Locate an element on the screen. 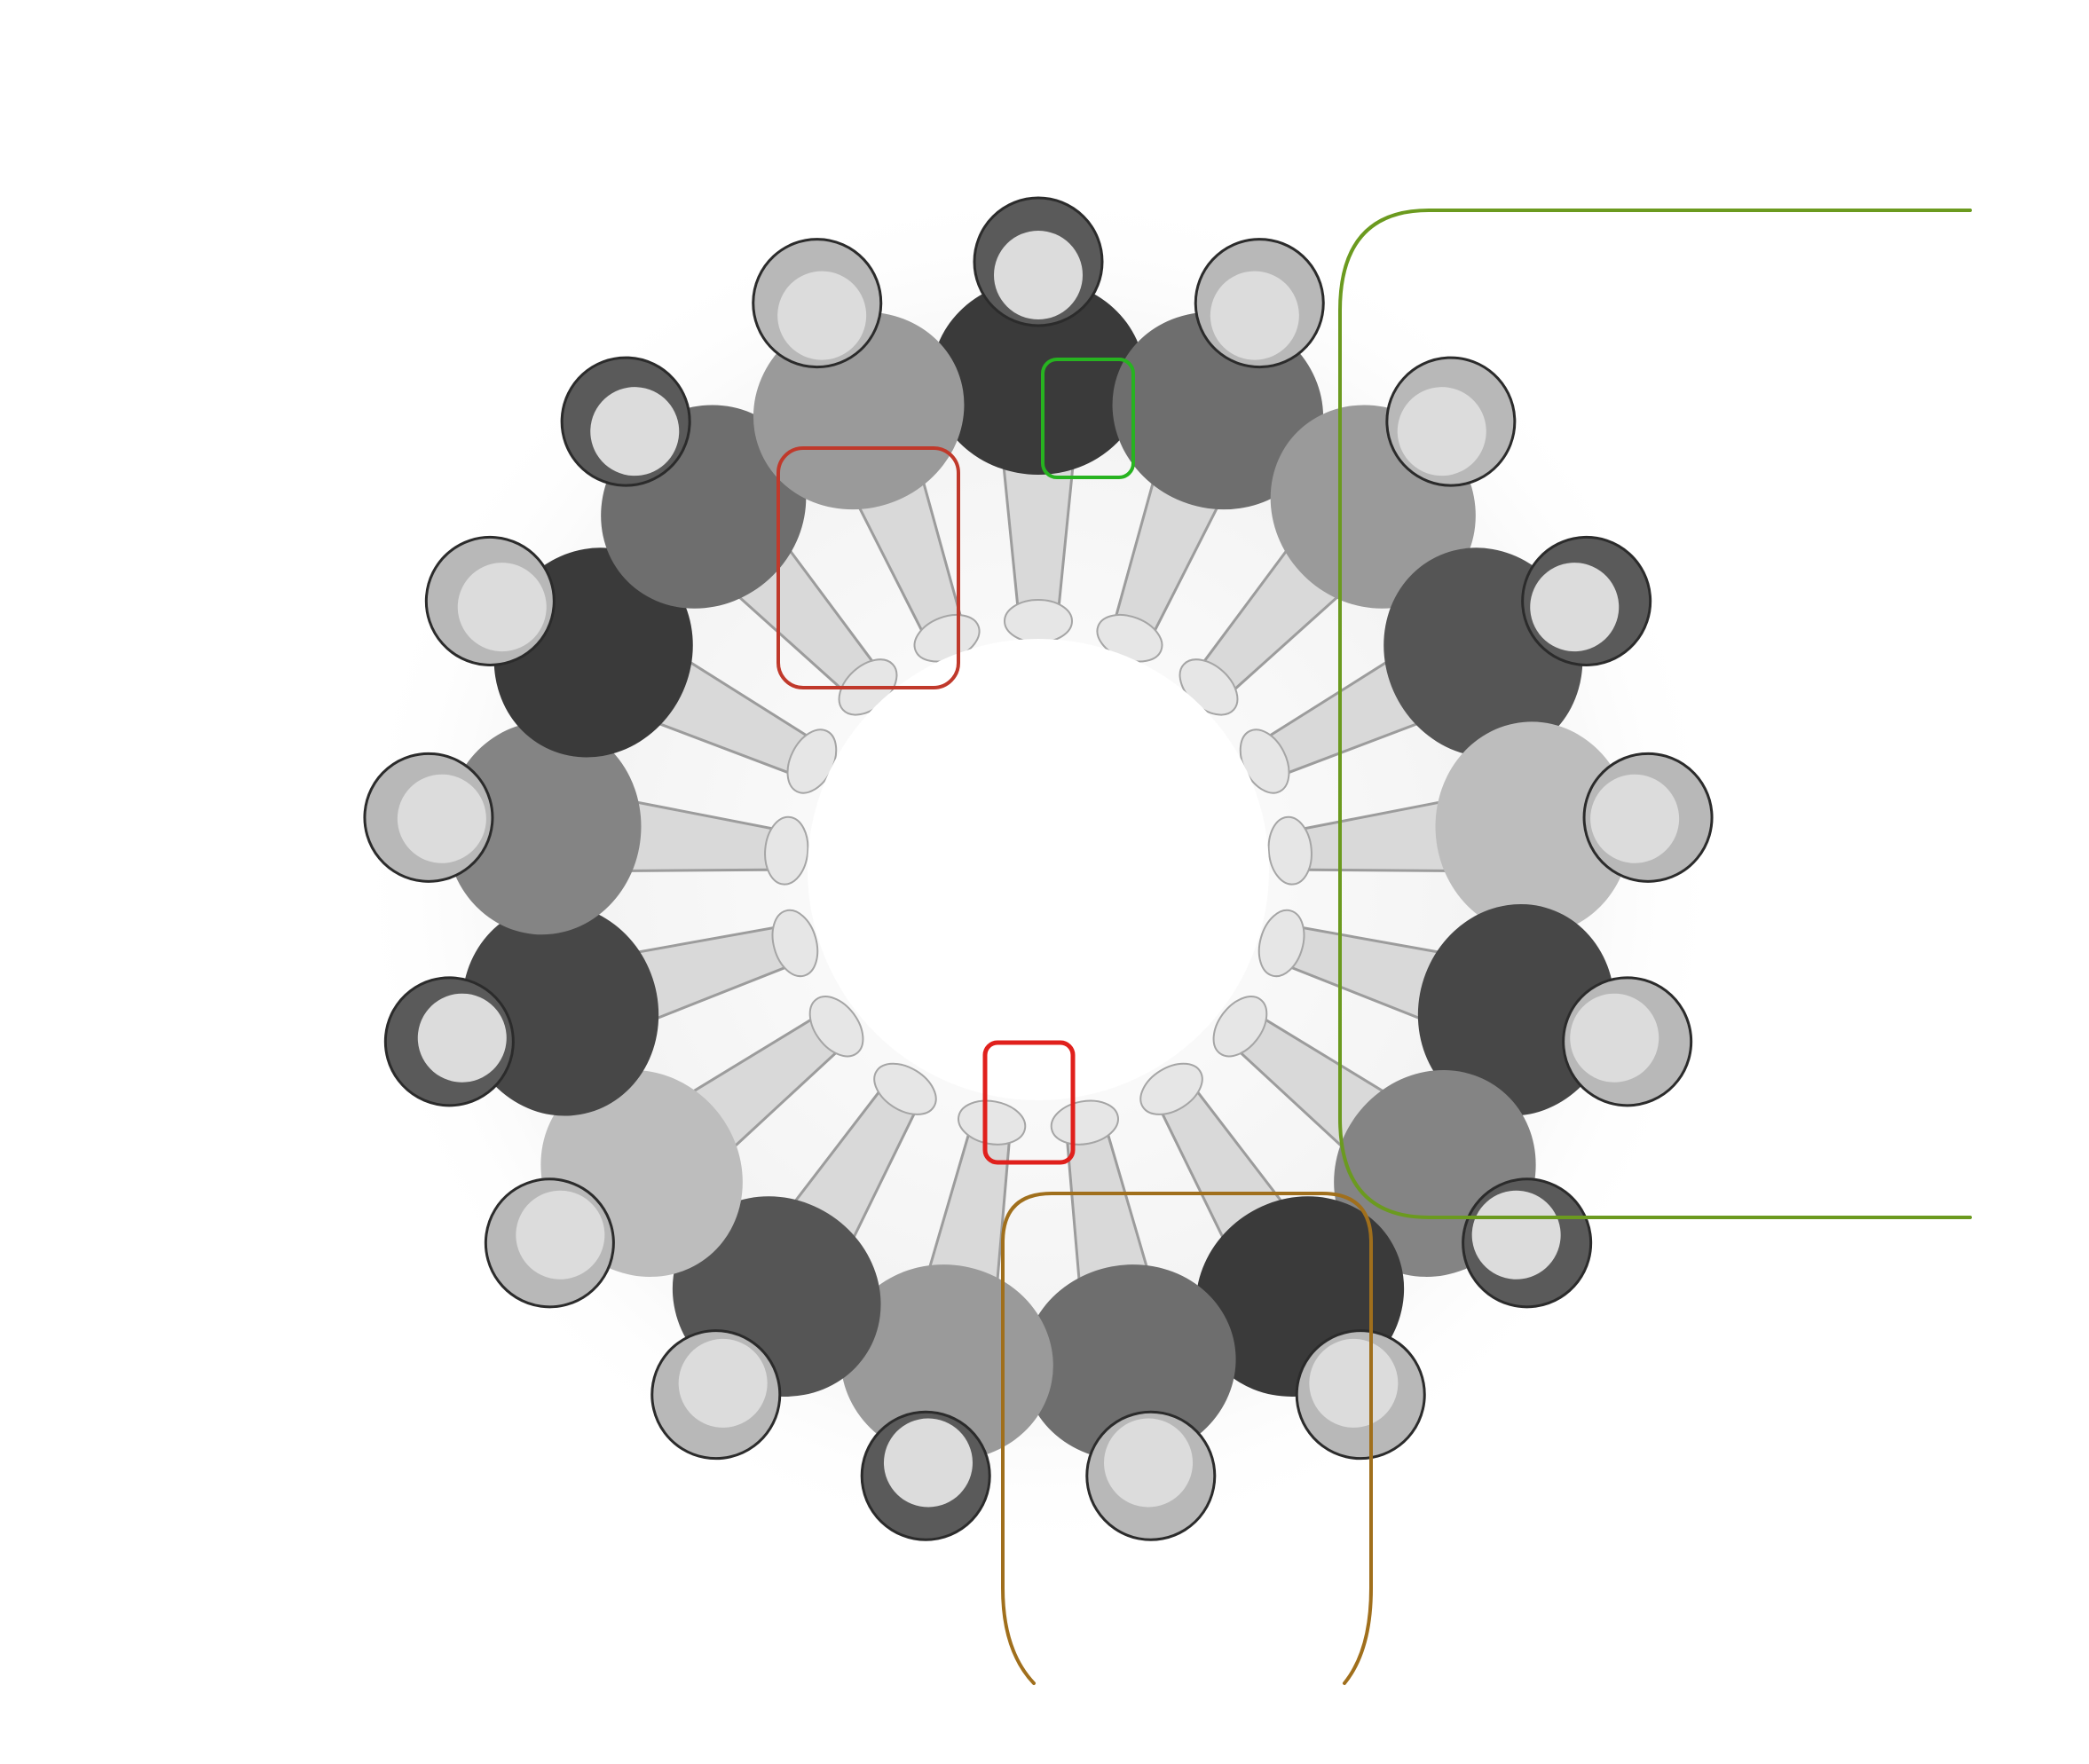  highlight-people-bottom is located at coordinates (1187, 1439).